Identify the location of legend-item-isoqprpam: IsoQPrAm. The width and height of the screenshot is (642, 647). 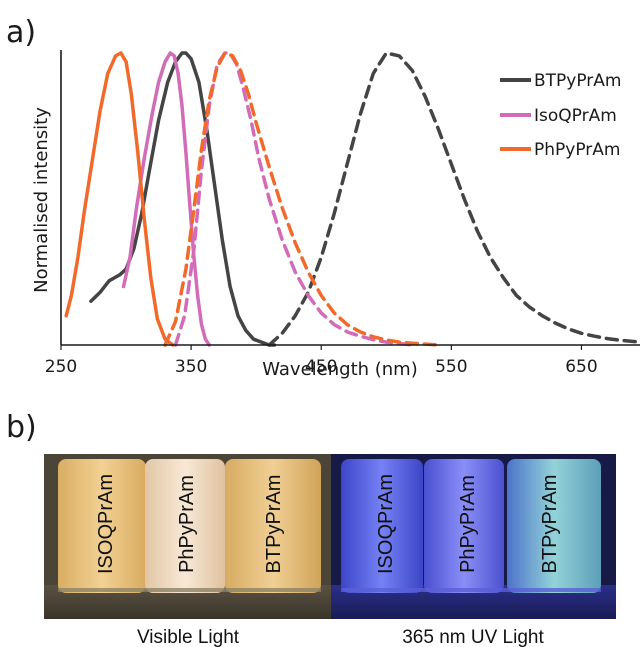
(558, 116).